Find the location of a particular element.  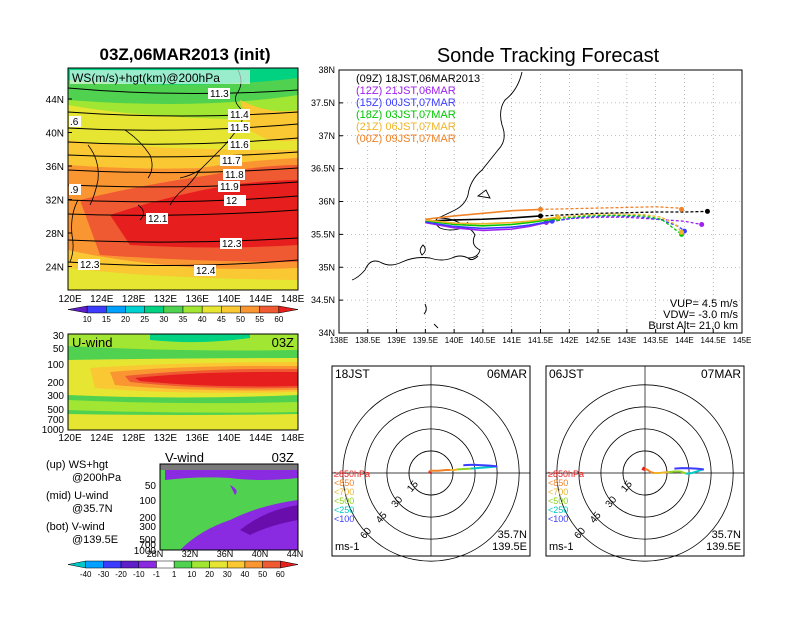

x-tick-label: 141.5E is located at coordinates (540, 340).